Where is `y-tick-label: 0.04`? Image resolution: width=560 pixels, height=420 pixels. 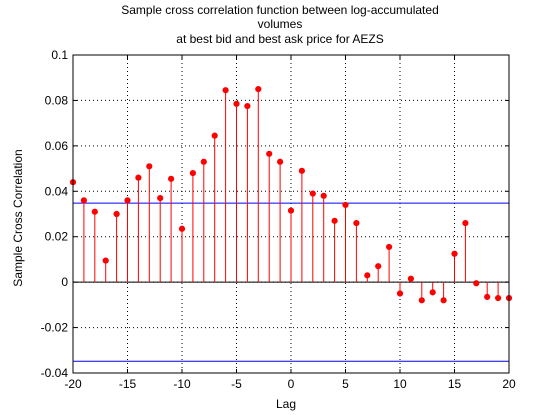 y-tick-label: 0.04 is located at coordinates (57, 191).